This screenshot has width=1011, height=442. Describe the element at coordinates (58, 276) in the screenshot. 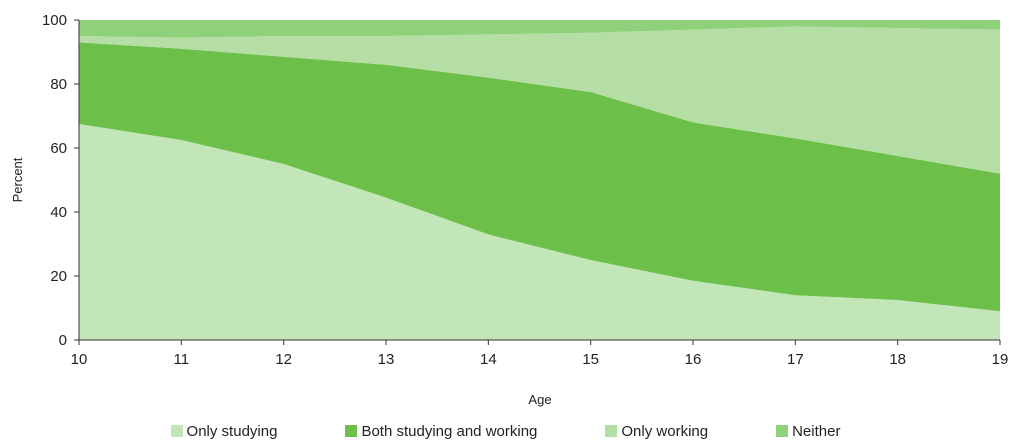

I see `y-tick-label: 20` at that location.